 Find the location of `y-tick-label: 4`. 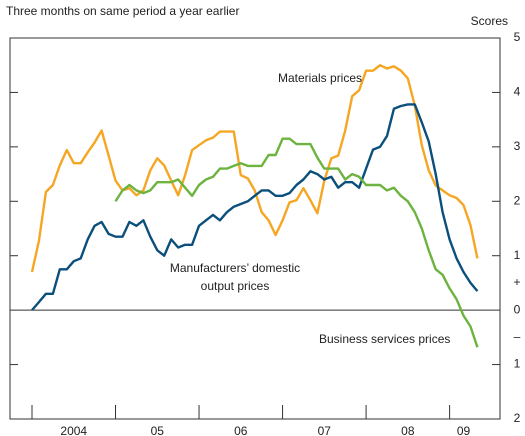

y-tick-label: 4 is located at coordinates (517, 92).